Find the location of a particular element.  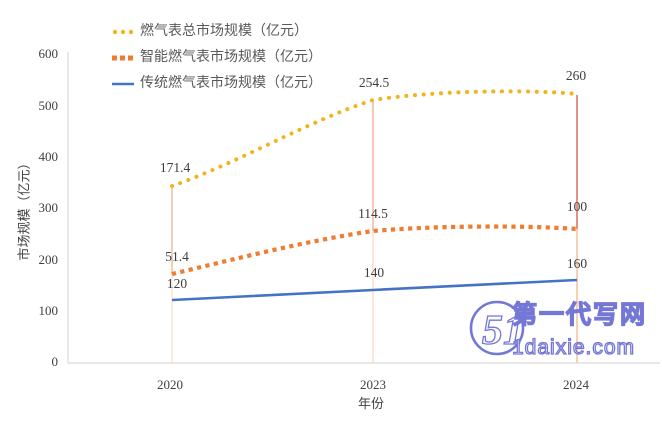

legend-label-total: 燃气表总市场规模（亿元） is located at coordinates (224, 31).